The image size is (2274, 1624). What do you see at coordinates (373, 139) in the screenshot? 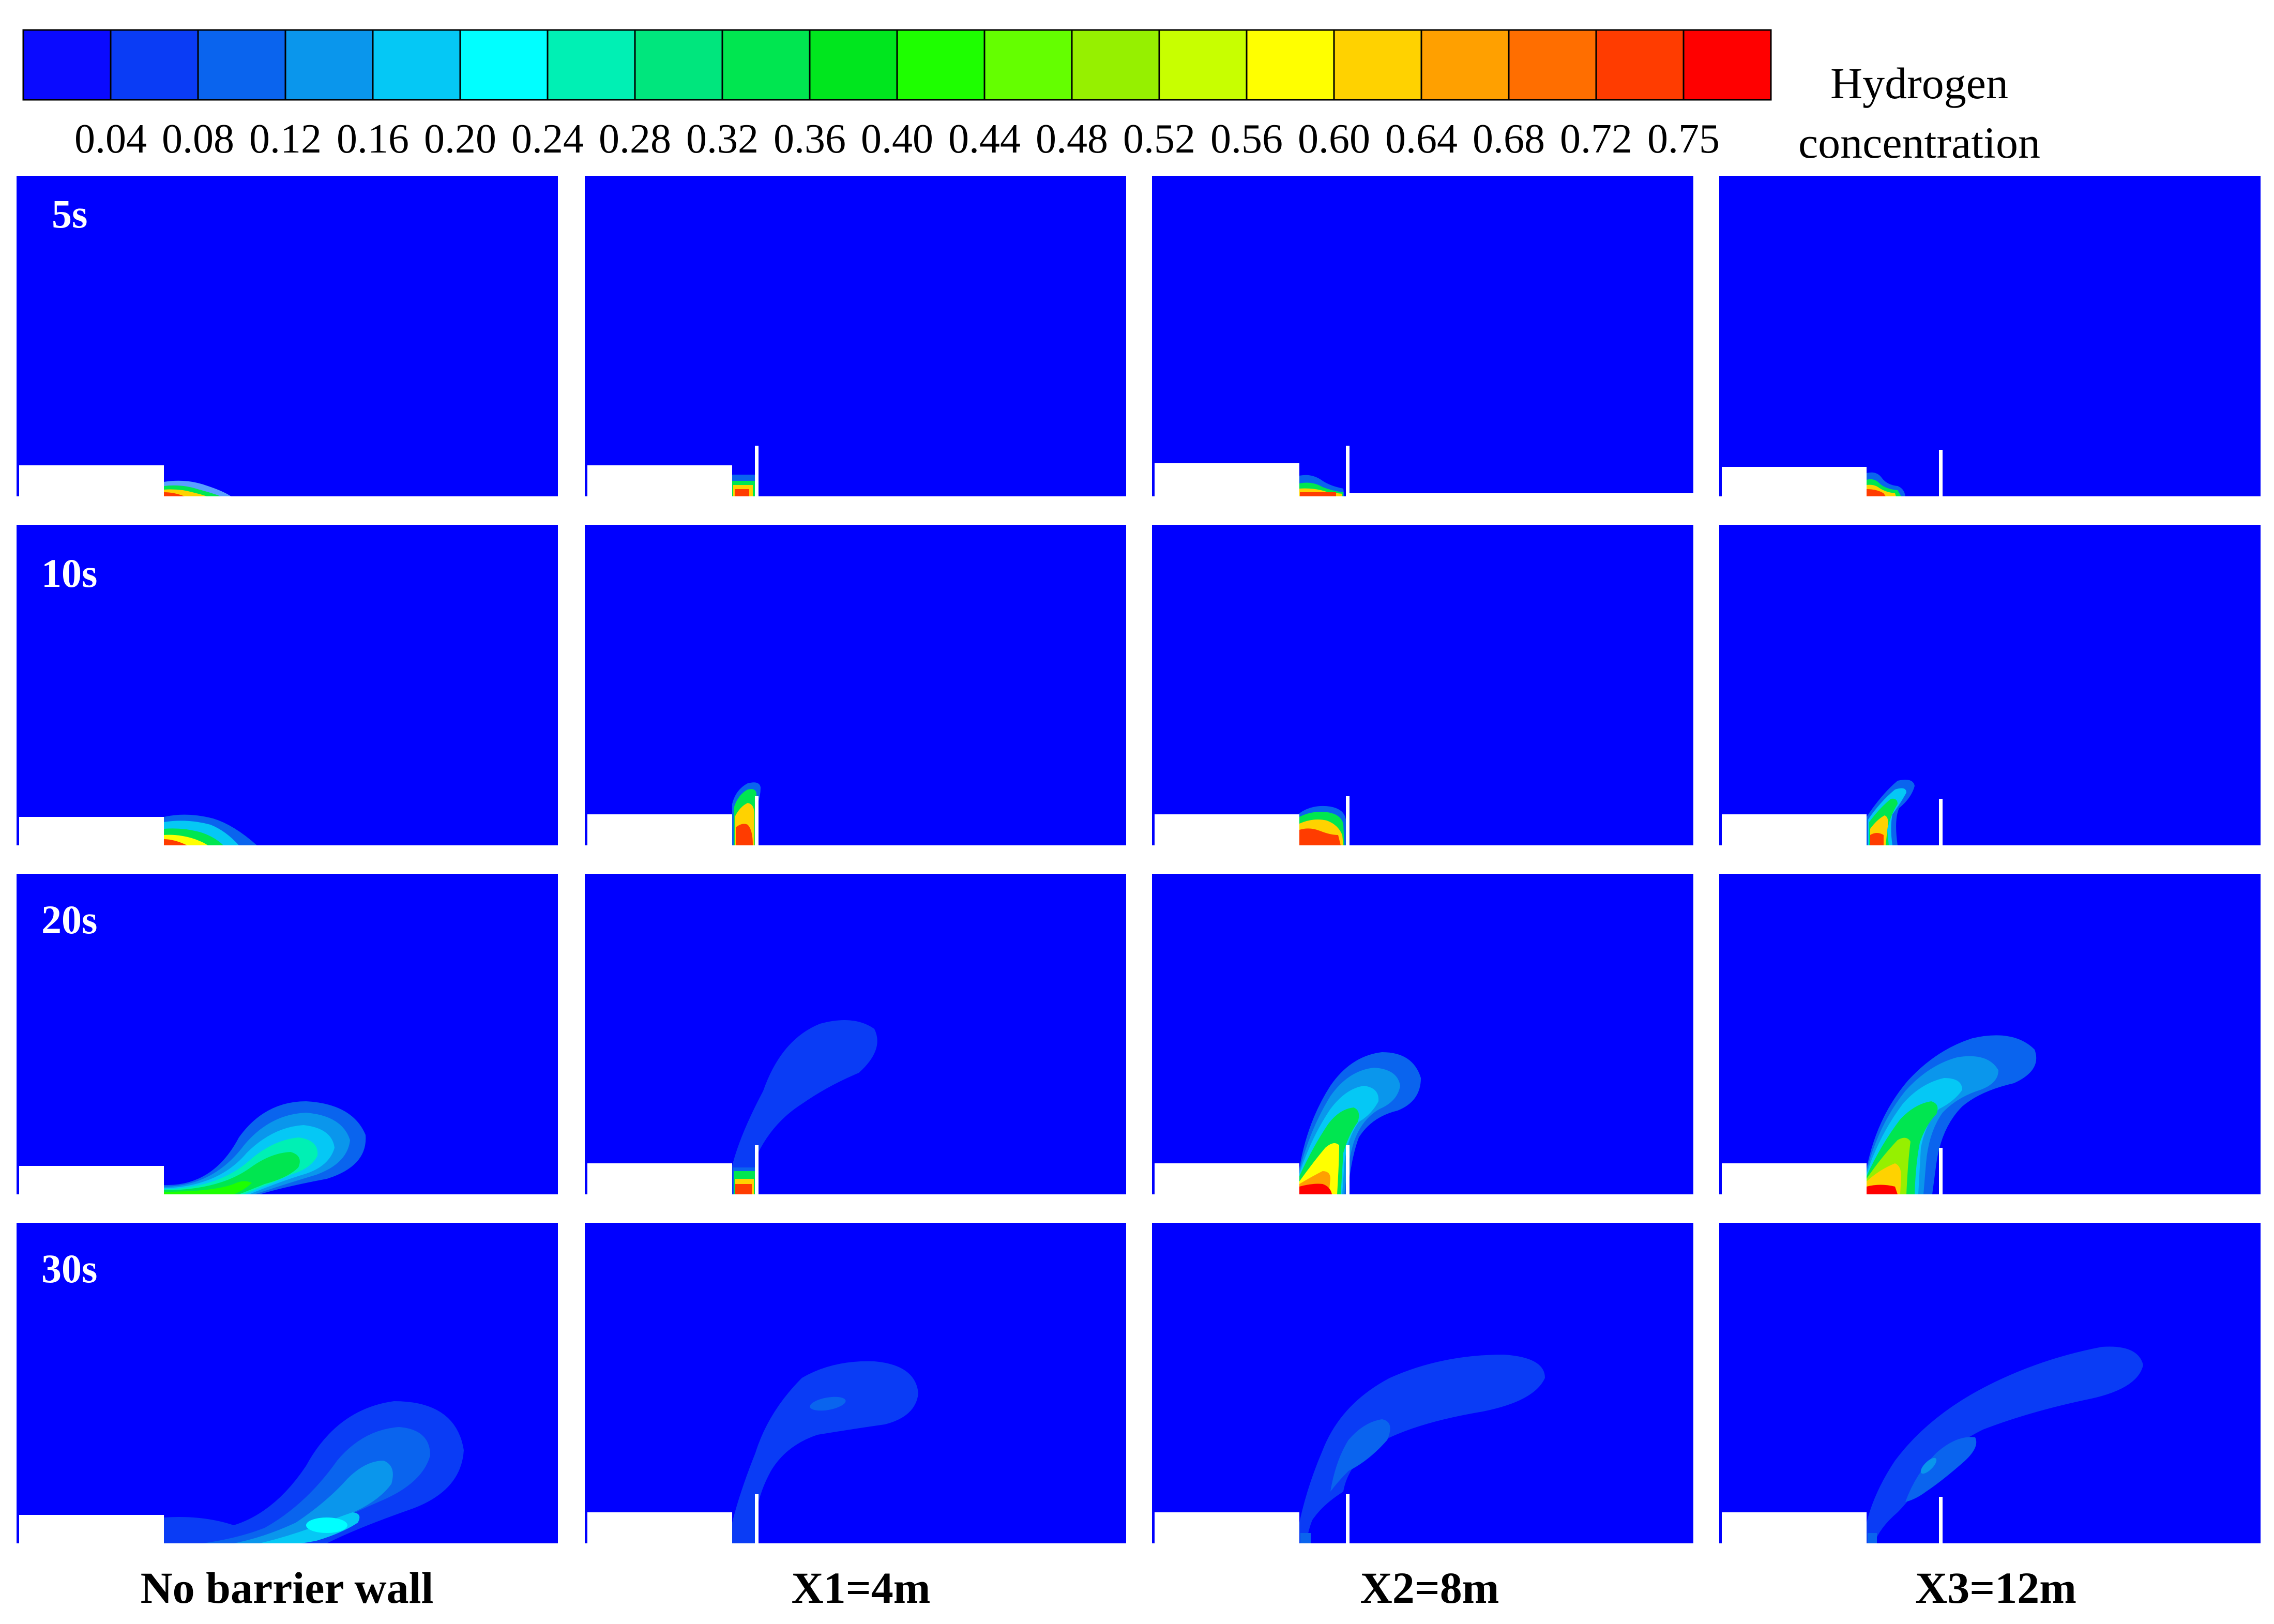
I see `colorbar-tick-label: 0.16` at bounding box center [373, 139].